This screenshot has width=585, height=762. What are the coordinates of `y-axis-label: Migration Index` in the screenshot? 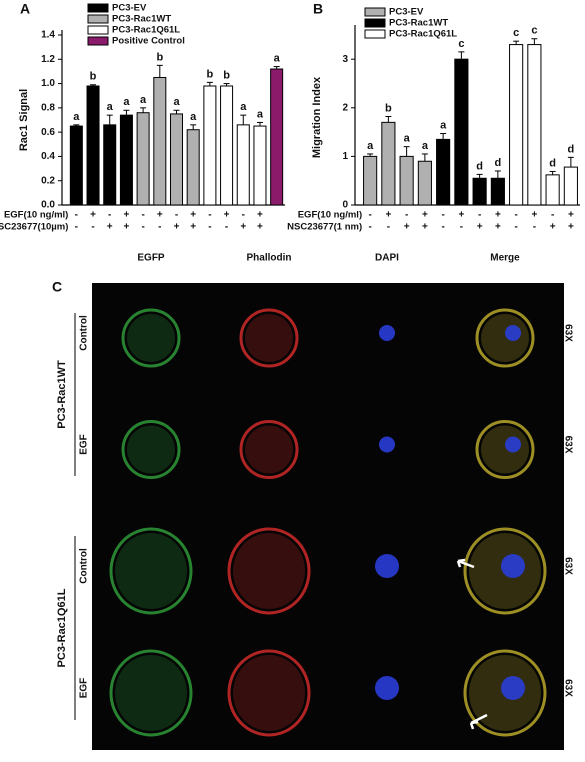 It's located at (317, 117).